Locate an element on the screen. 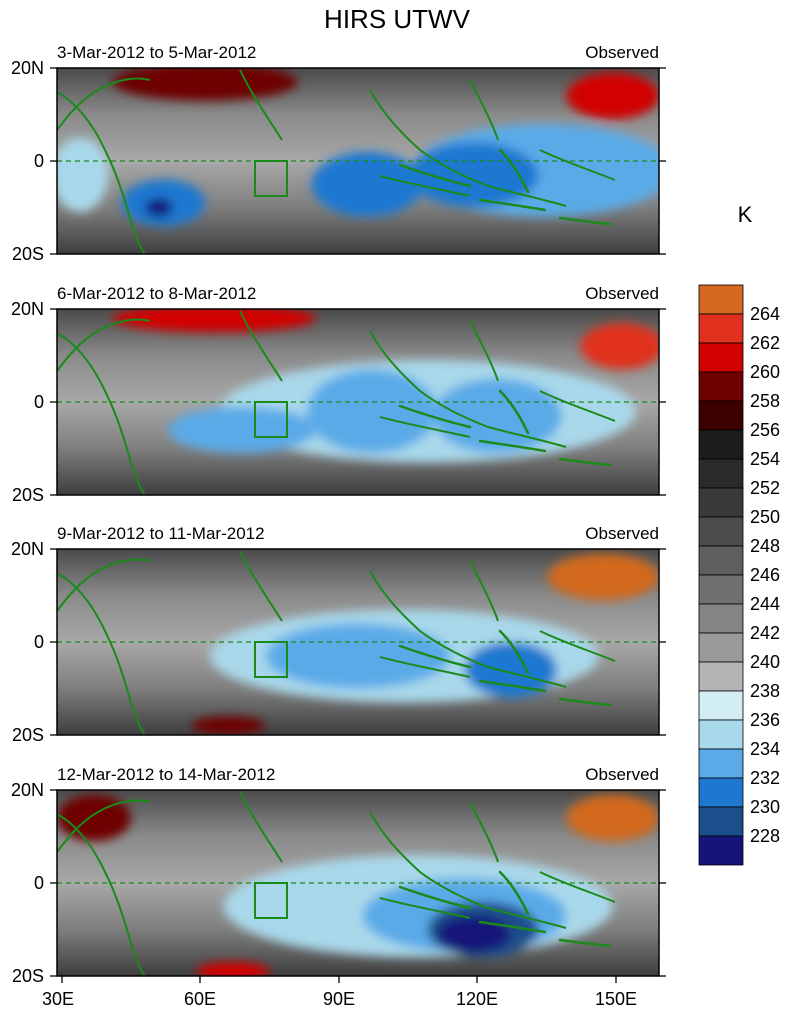 The image size is (794, 1013). colorbar-tick-label: 250 is located at coordinates (765, 517).